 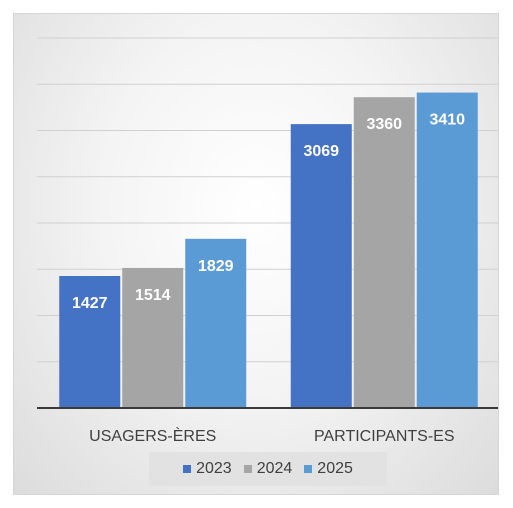 What do you see at coordinates (214, 468) in the screenshot?
I see `legend-label-2023: 2023` at bounding box center [214, 468].